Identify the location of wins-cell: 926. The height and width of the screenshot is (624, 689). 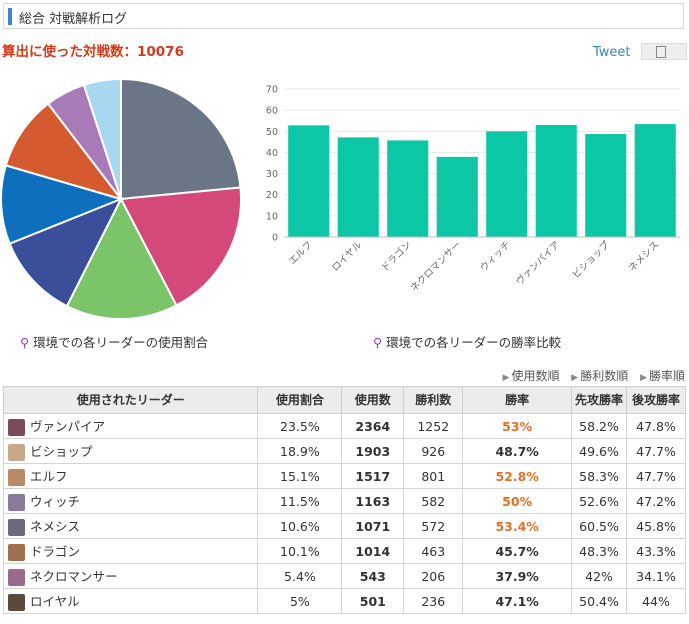
(433, 451).